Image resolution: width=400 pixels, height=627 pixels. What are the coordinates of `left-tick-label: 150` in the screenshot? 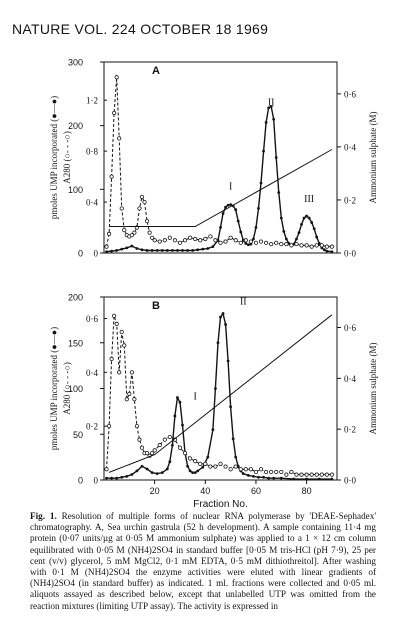 It's located at (75, 343).